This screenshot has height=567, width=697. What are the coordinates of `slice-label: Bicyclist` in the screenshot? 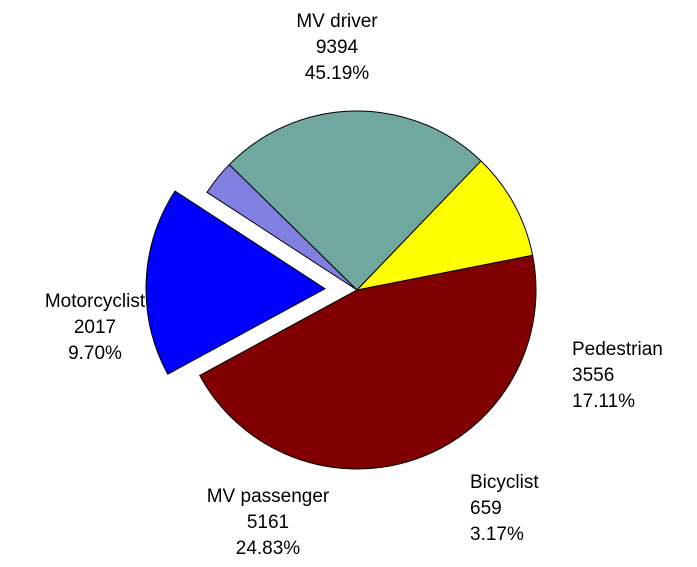 It's located at (504, 482).